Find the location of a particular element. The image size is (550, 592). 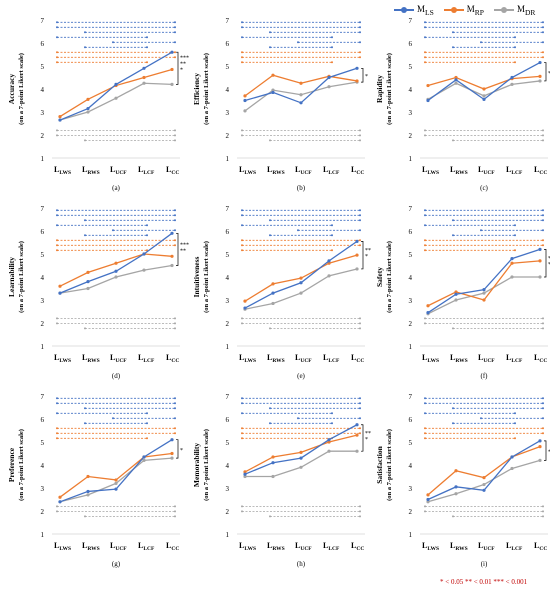

panel-label: (e) is located at coordinates (301, 376).